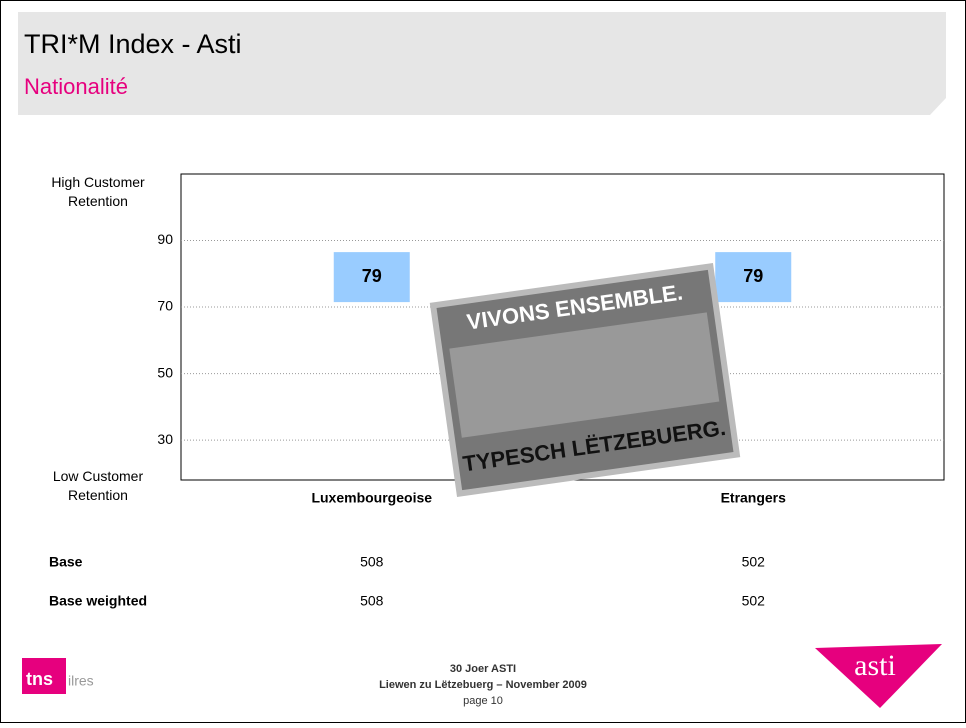 The width and height of the screenshot is (966, 728). I want to click on asti-logo-shape, so click(878, 676).